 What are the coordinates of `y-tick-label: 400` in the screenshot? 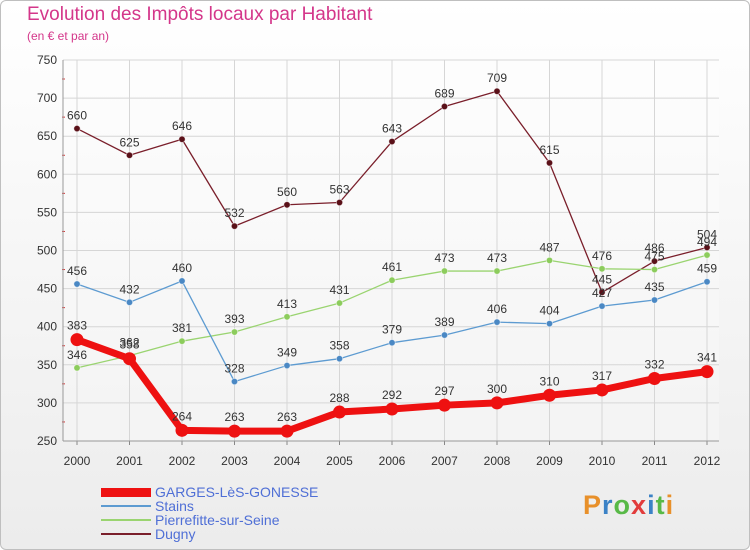 It's located at (47, 327).